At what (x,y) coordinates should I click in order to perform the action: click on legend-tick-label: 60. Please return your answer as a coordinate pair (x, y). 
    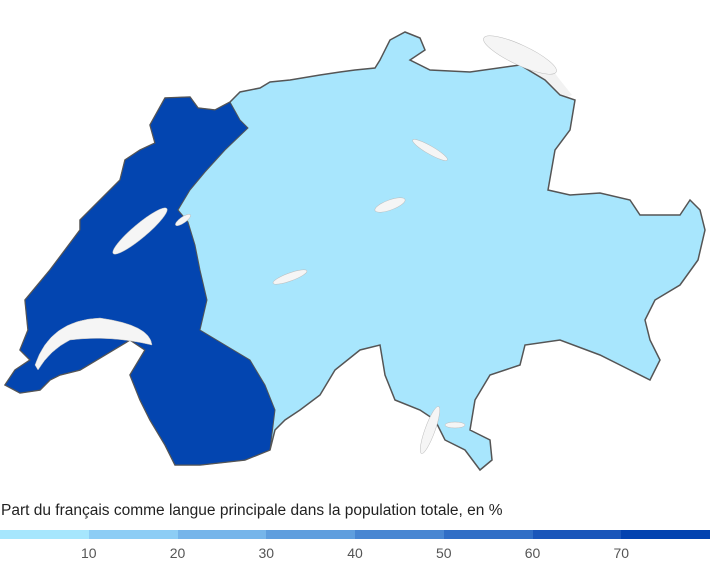
    Looking at the image, I should click on (532, 553).